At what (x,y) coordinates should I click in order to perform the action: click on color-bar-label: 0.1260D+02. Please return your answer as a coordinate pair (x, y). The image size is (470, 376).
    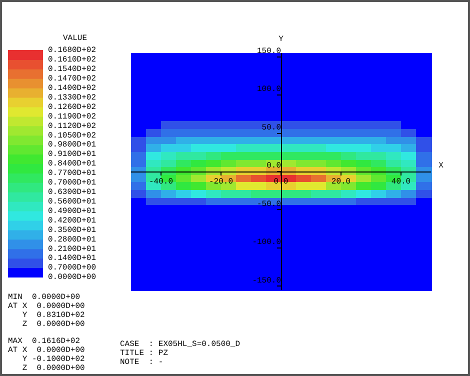
    Looking at the image, I should click on (72, 107).